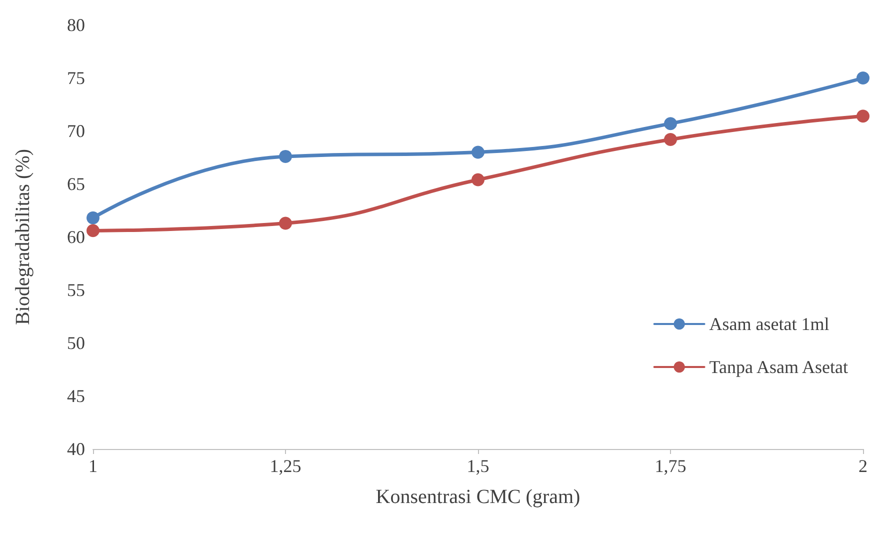 This screenshot has height=533, width=875. I want to click on y-tick-label: 60, so click(76, 237).